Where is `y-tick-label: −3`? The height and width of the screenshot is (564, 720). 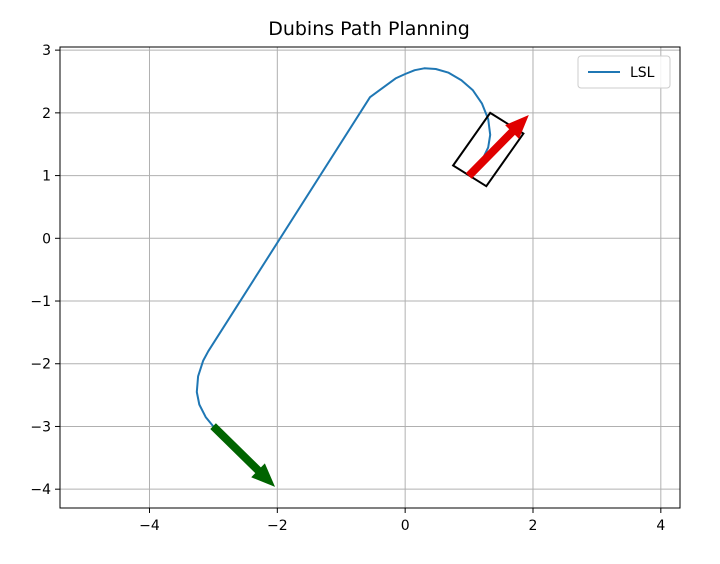 y-tick-label: −3 is located at coordinates (40, 427).